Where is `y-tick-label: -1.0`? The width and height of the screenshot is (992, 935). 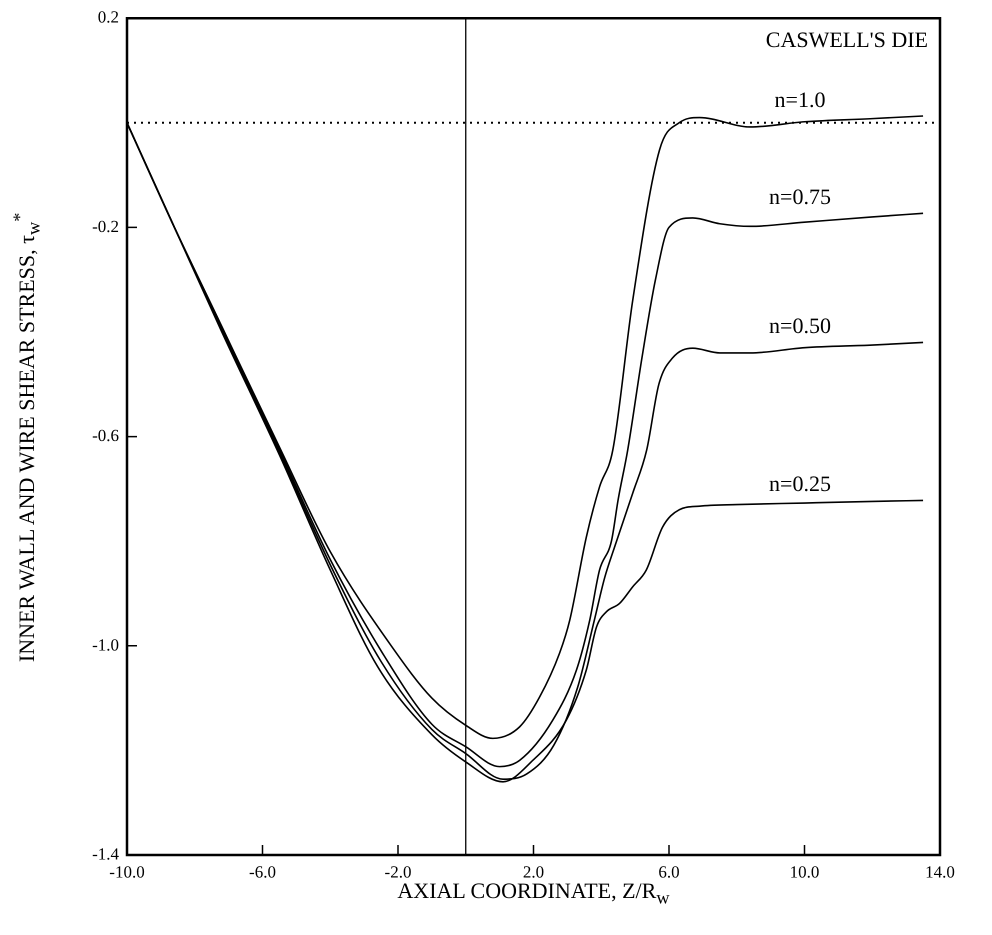 y-tick-label: -1.0 is located at coordinates (105, 644).